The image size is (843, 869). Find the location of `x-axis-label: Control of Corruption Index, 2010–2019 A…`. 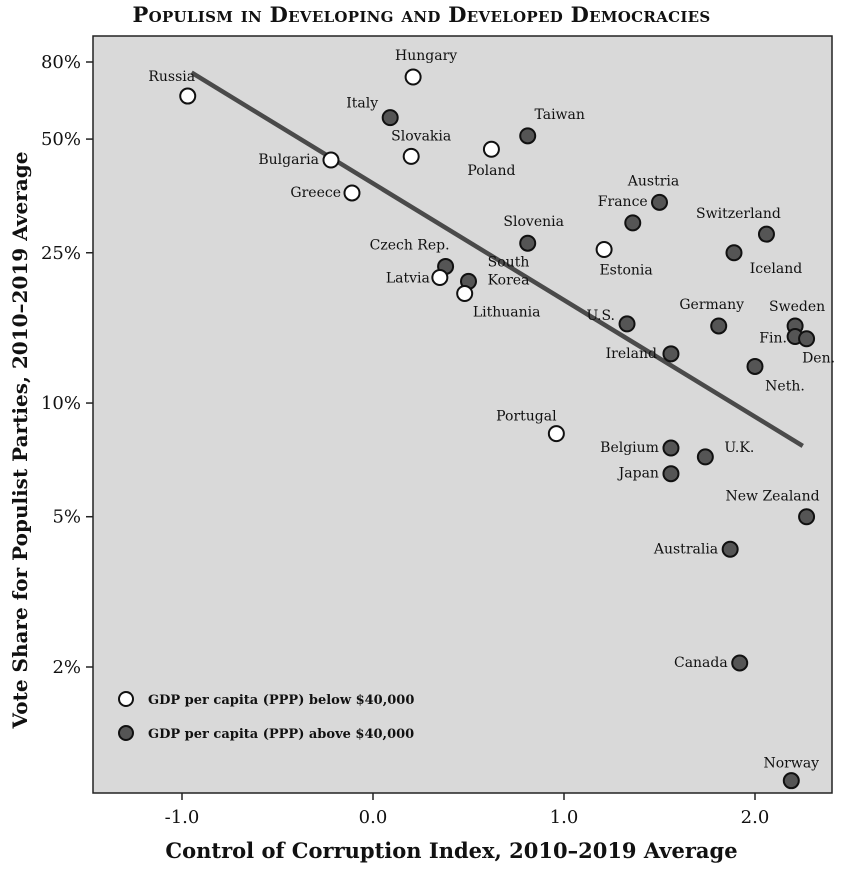

x-axis-label: Control of Corruption Index, 2010–2019 A… is located at coordinates (451, 850).